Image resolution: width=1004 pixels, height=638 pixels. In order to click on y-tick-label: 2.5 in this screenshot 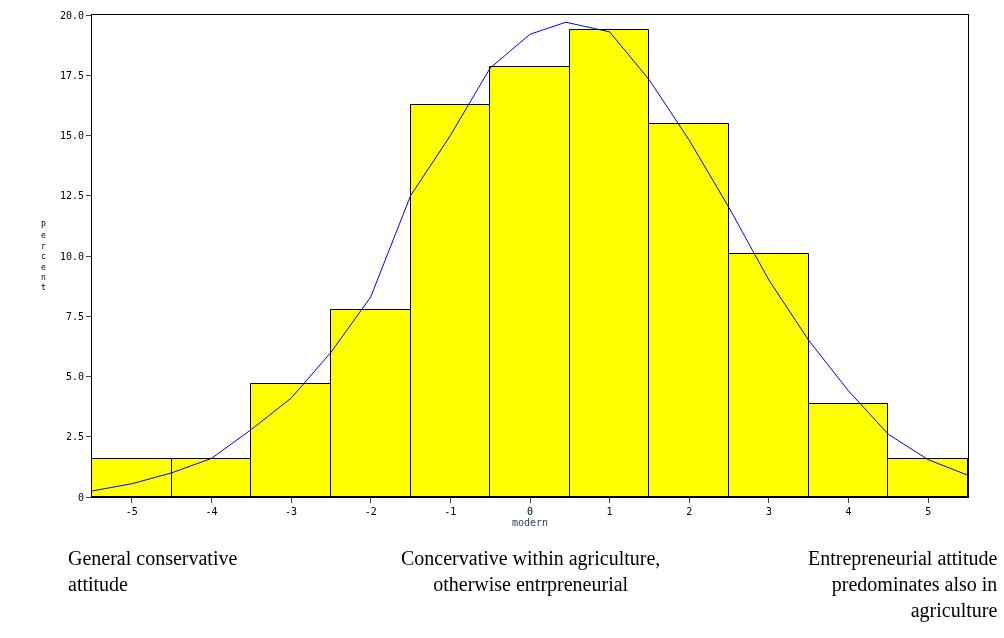, I will do `click(74, 437)`.